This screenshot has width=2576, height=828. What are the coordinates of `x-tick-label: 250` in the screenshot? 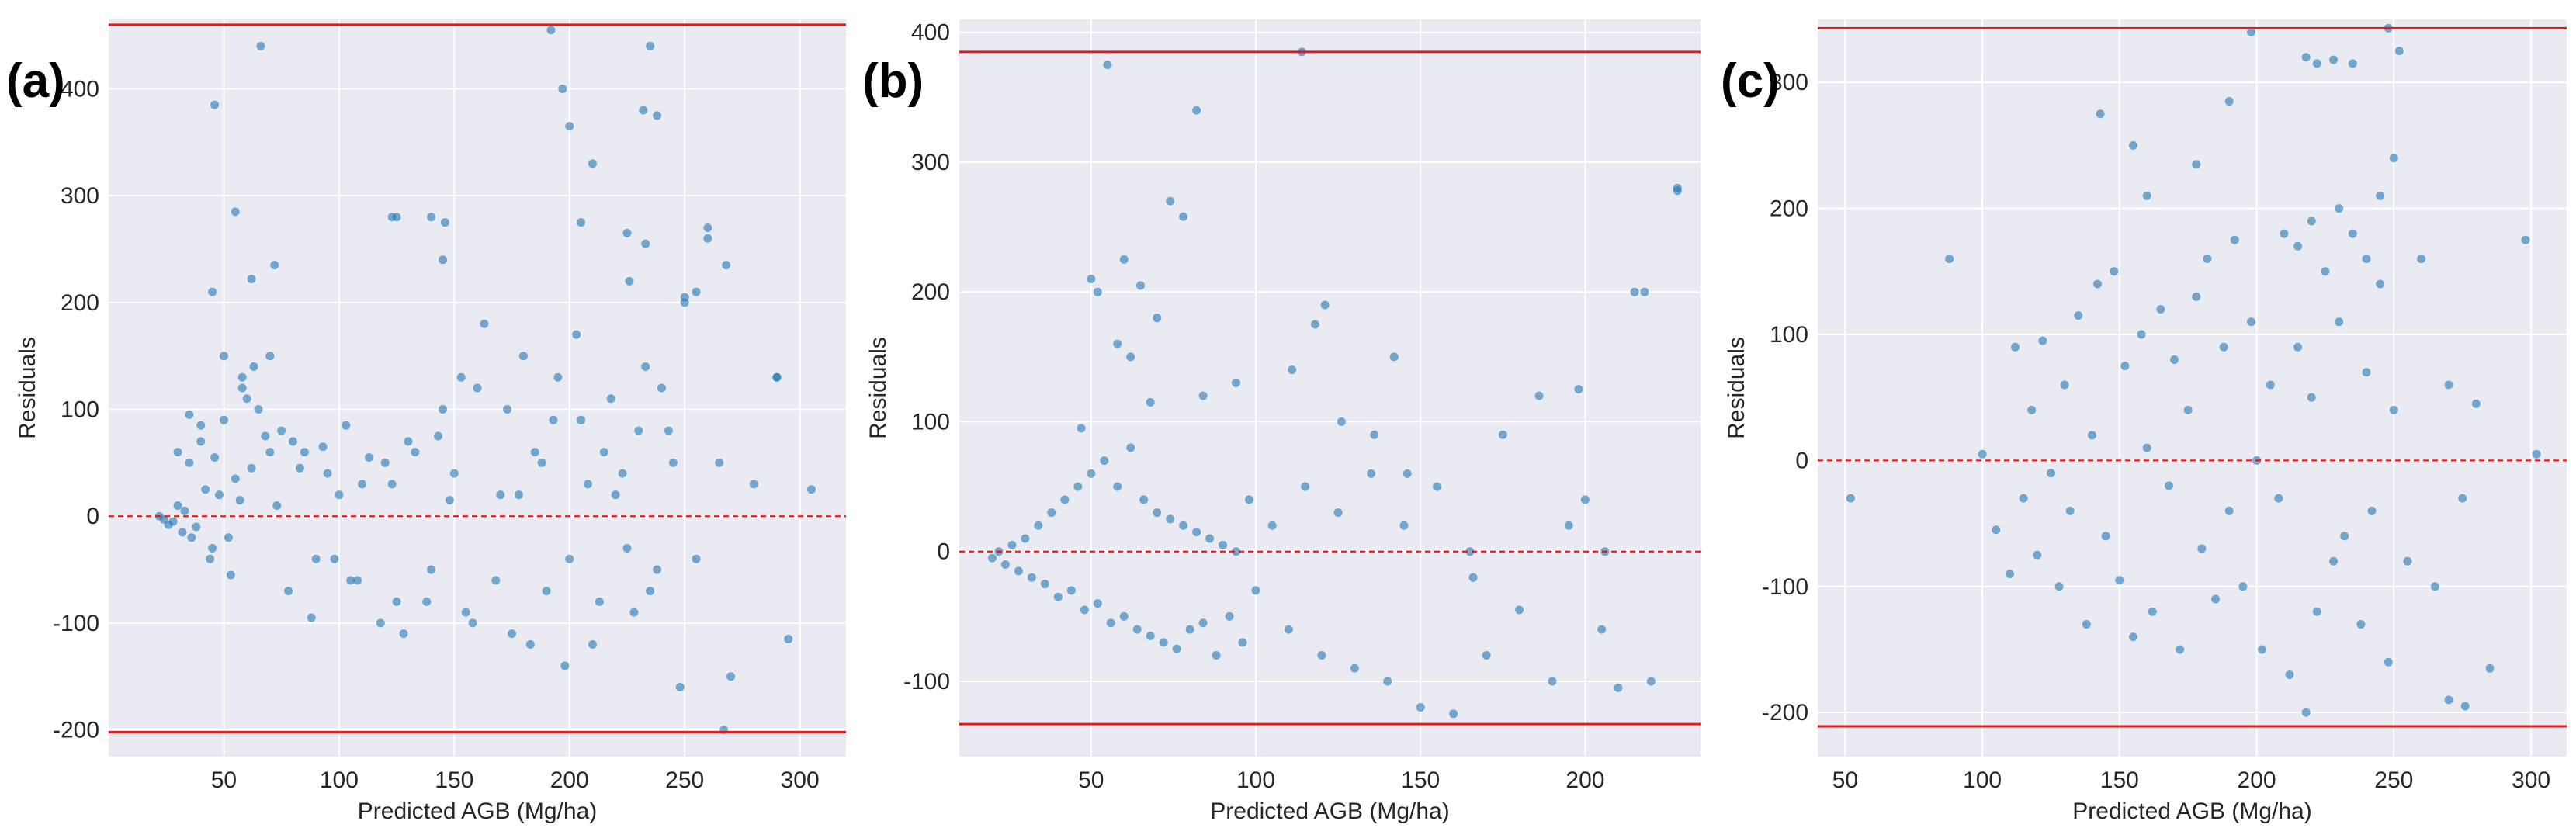 It's located at (684, 780).